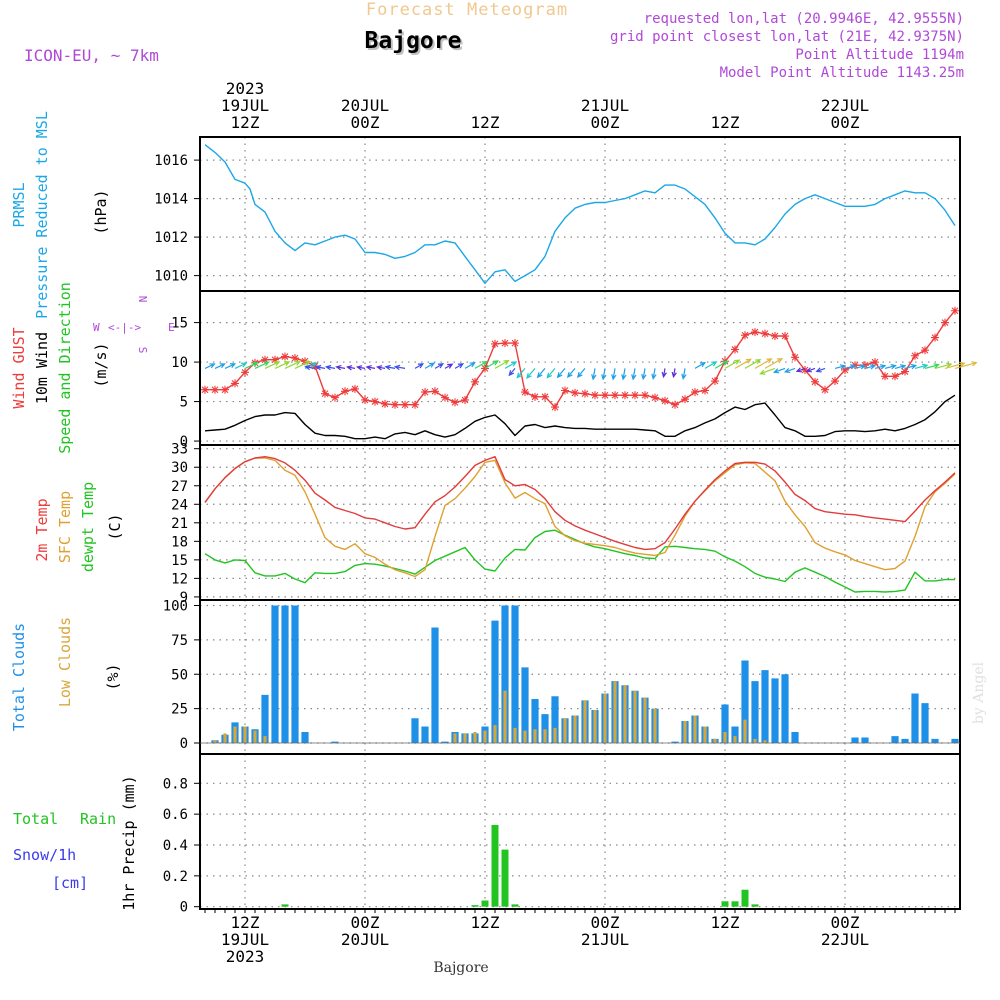  What do you see at coordinates (591, 369) in the screenshot?
I see `wind-arrows` at bounding box center [591, 369].